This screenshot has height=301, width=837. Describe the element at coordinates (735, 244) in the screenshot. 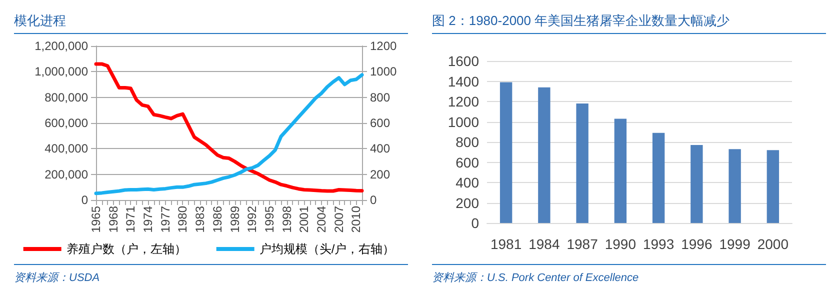

I see `x-tick-label: 1999` at that location.